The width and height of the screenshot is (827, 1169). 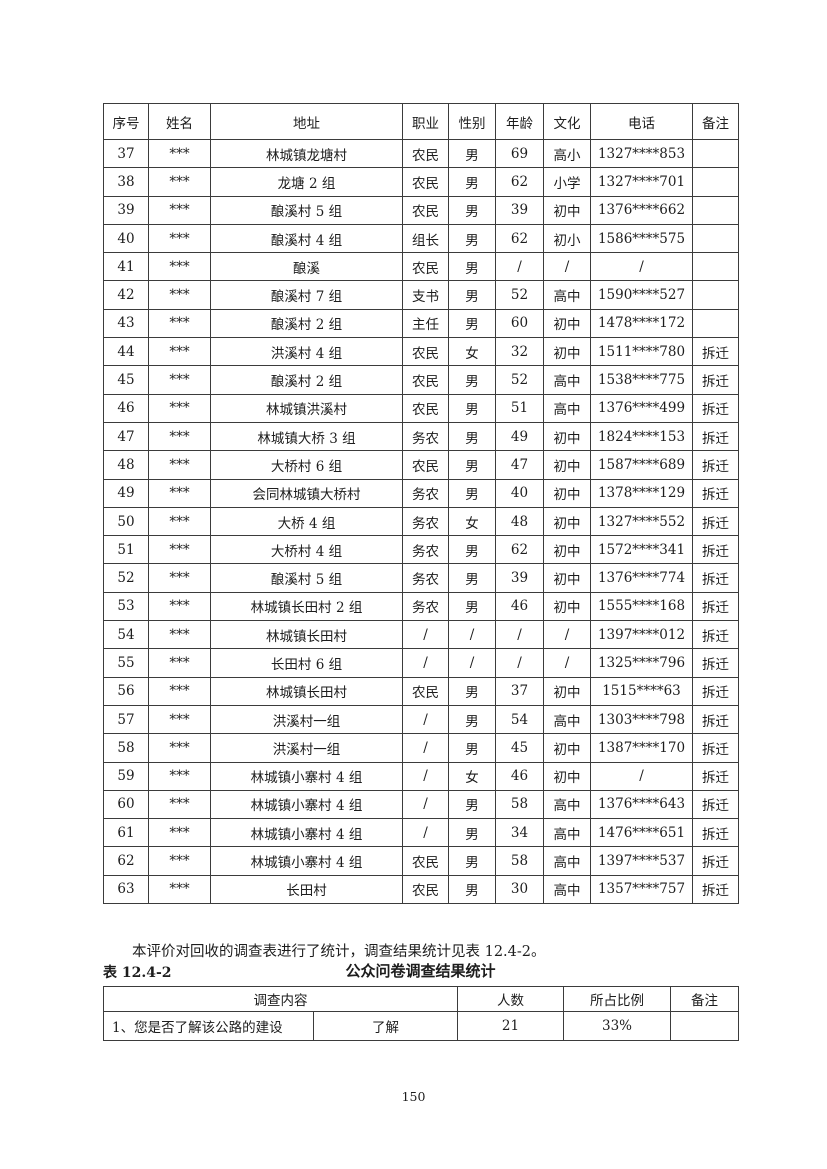 What do you see at coordinates (126, 295) in the screenshot?
I see `survey-table-cell: 42` at bounding box center [126, 295].